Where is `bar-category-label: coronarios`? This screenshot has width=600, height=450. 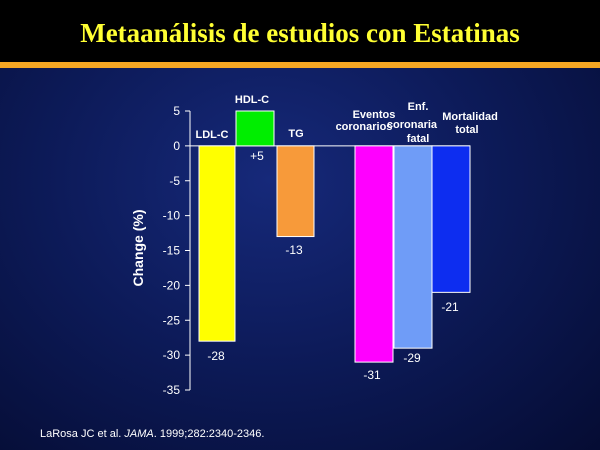
bar-category-label: coronarios is located at coordinates (364, 127).